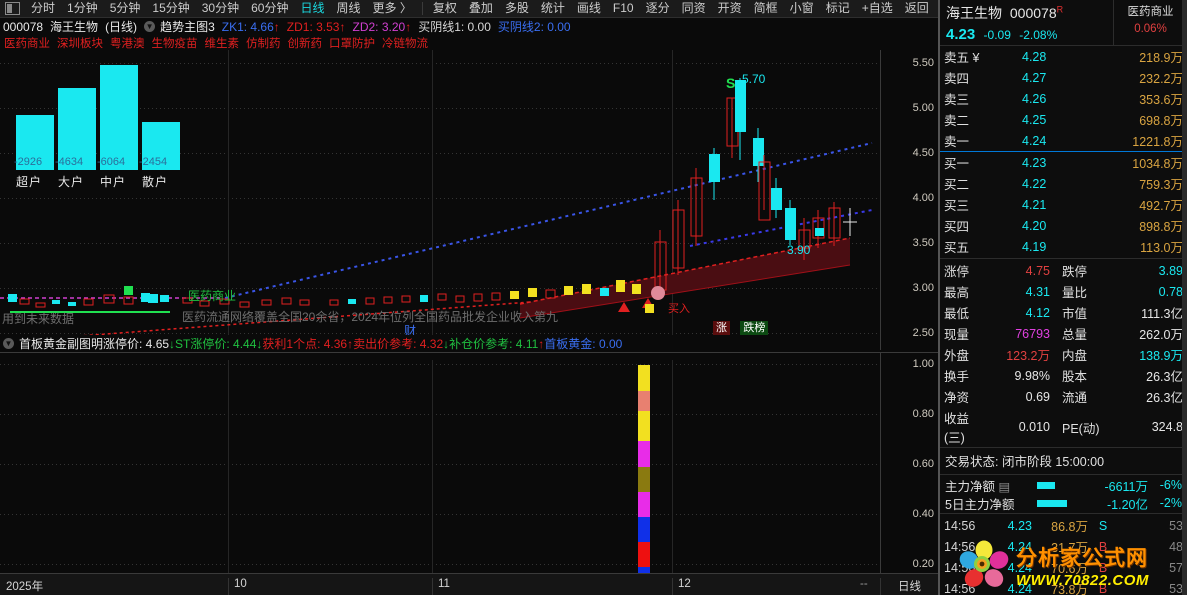  I want to click on tag-7: 口罩防护, so click(352, 43).